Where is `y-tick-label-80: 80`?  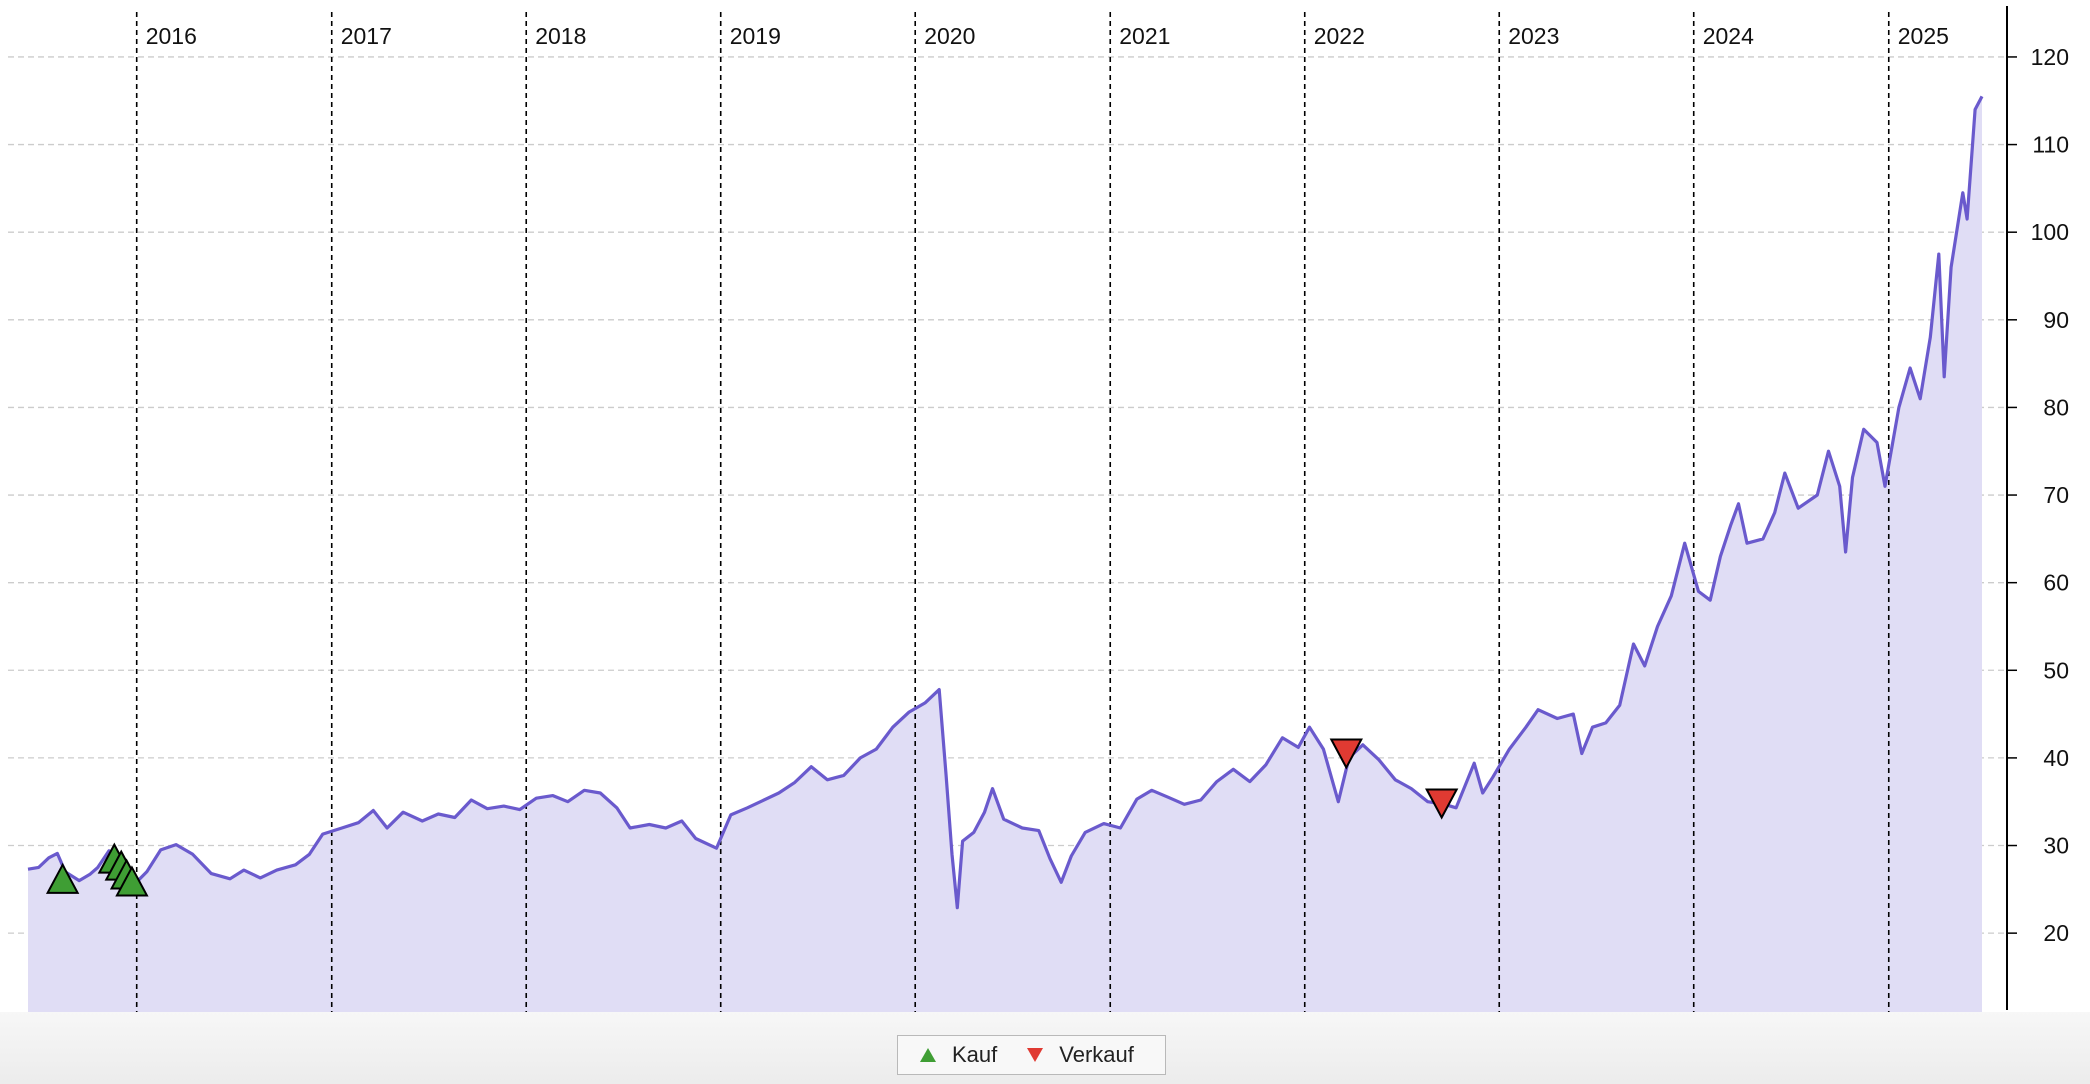 y-tick-label-80: 80 is located at coordinates (2056, 407).